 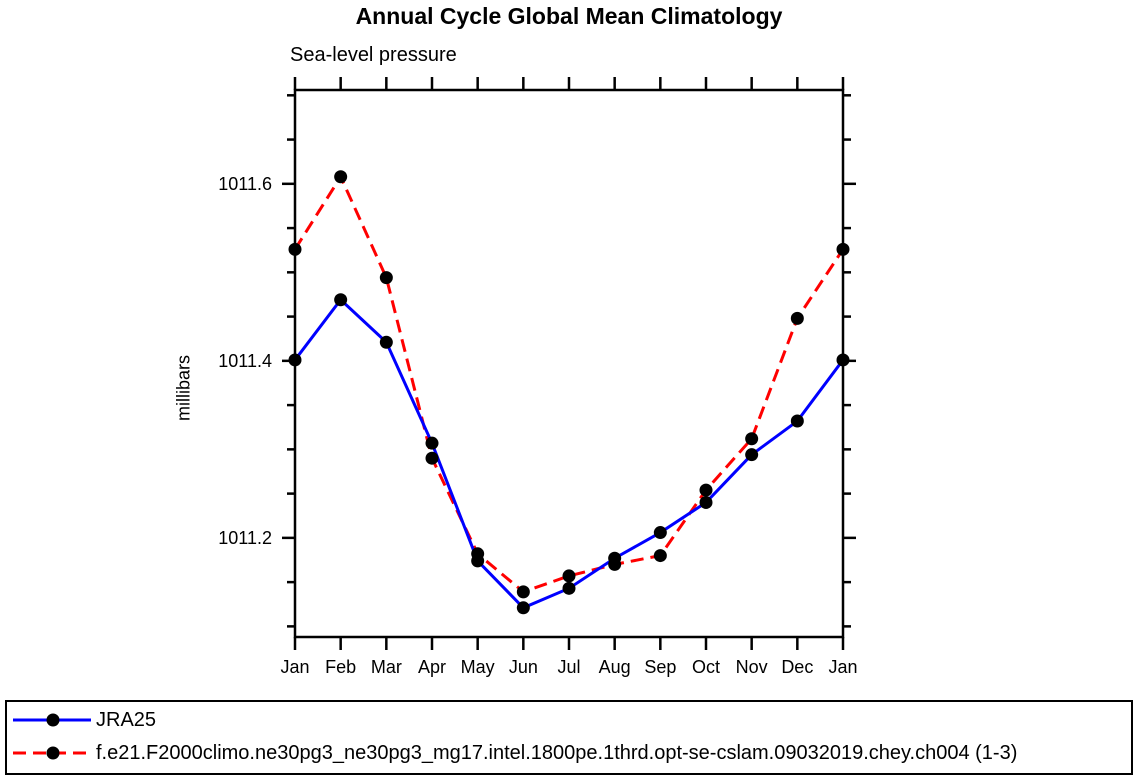 I want to click on legend-label-0: JRA25, so click(x=126, y=719).